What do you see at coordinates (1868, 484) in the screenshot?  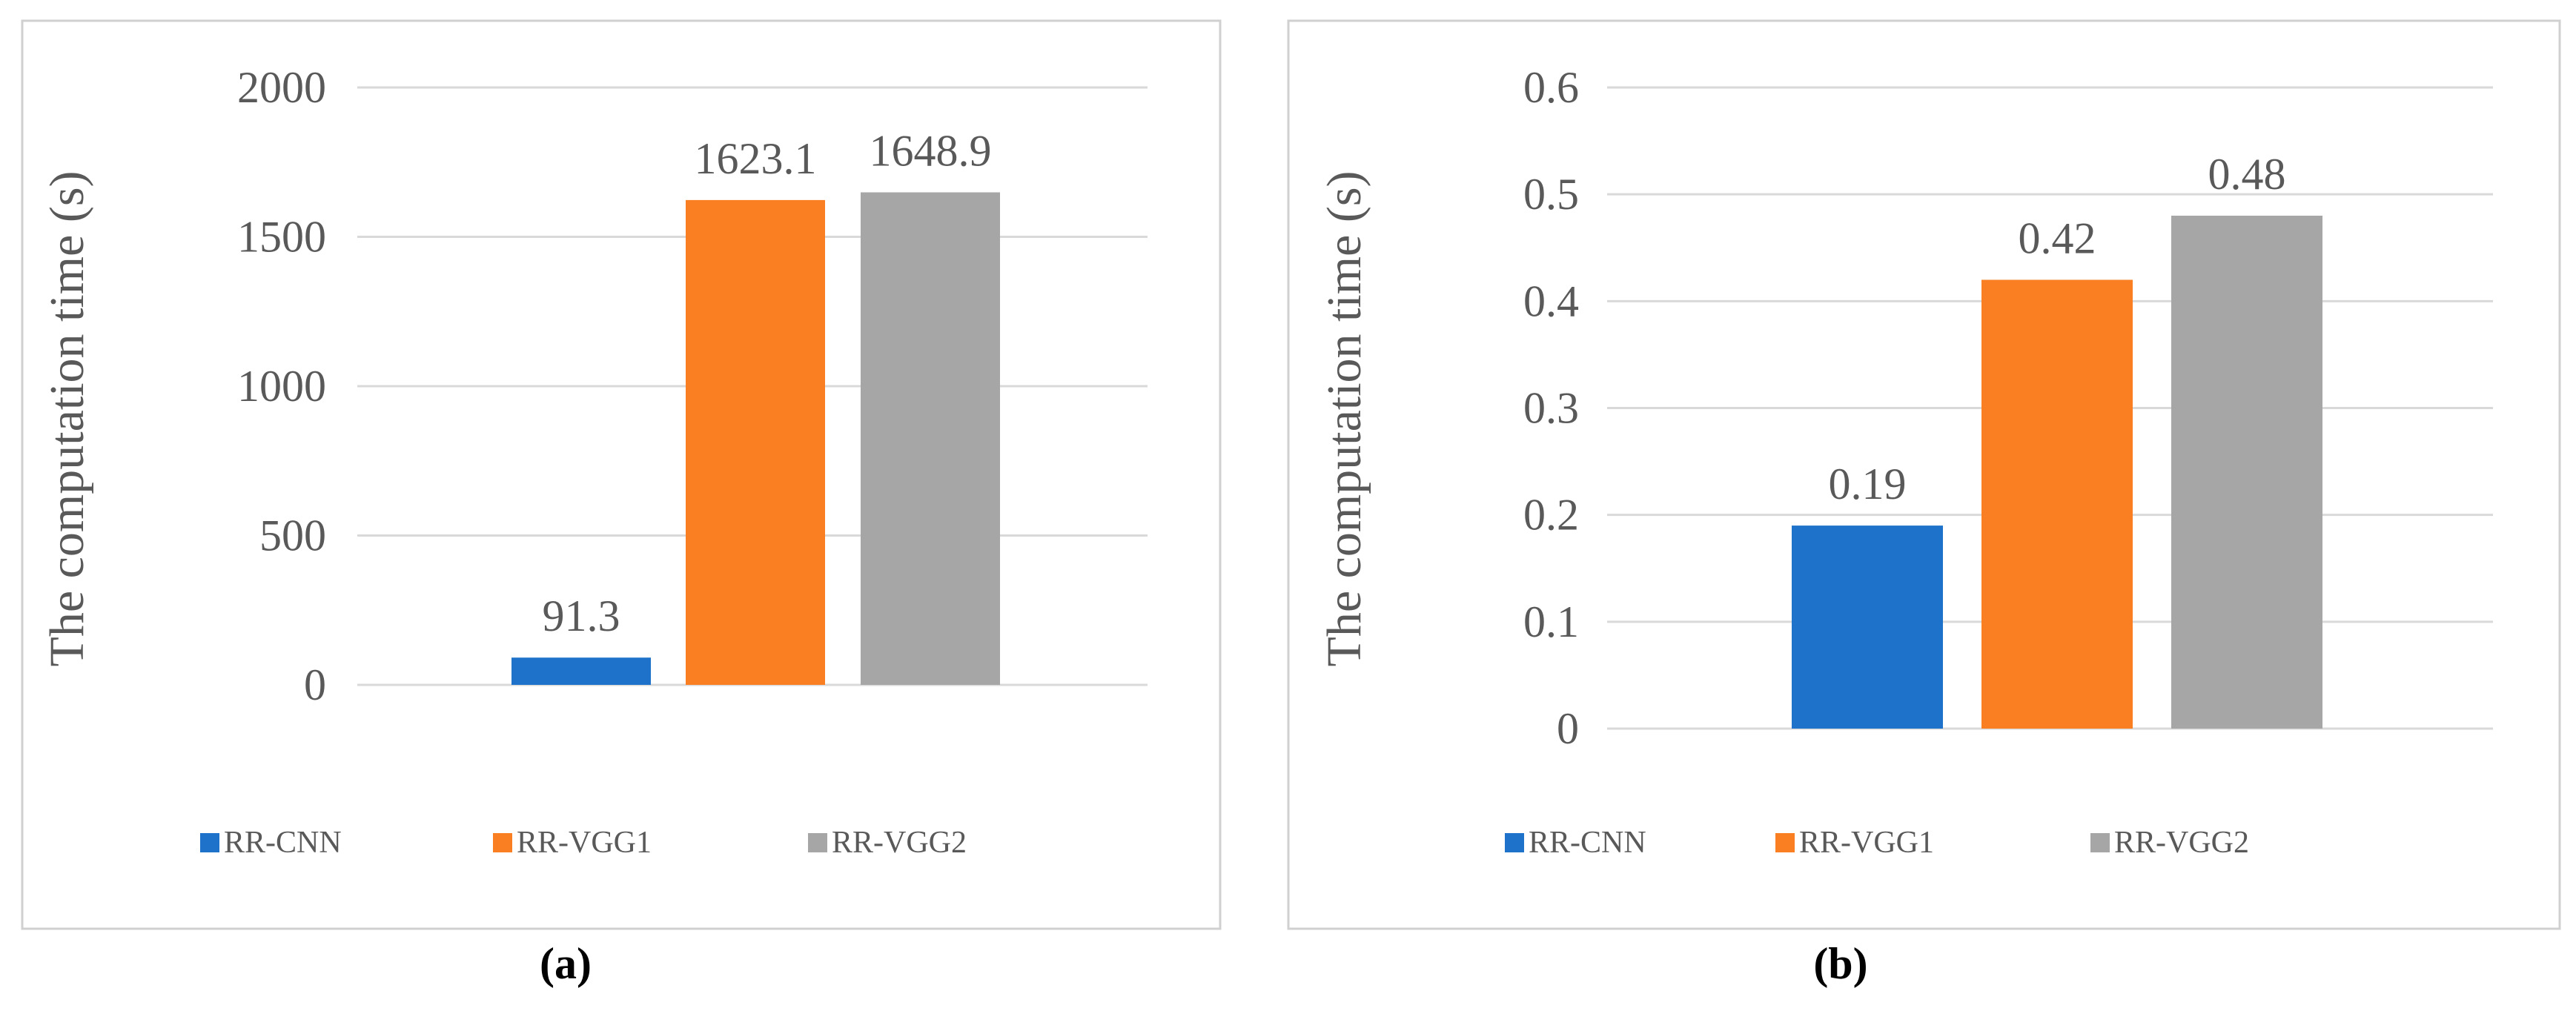 I see `data-label: 0.19` at bounding box center [1868, 484].